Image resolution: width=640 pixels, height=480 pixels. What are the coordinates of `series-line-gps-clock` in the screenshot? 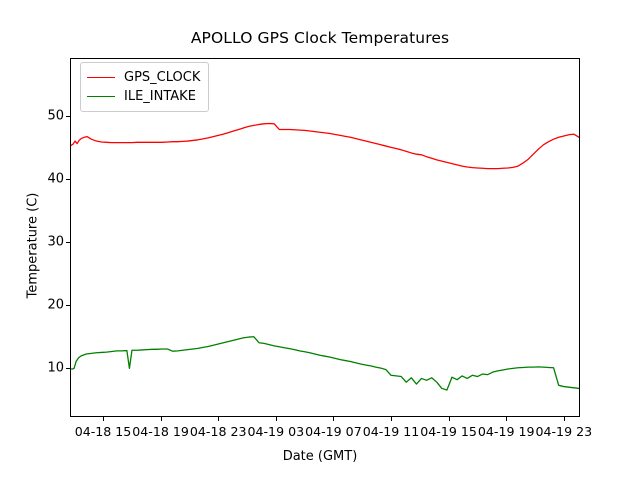 It's located at (325, 146).